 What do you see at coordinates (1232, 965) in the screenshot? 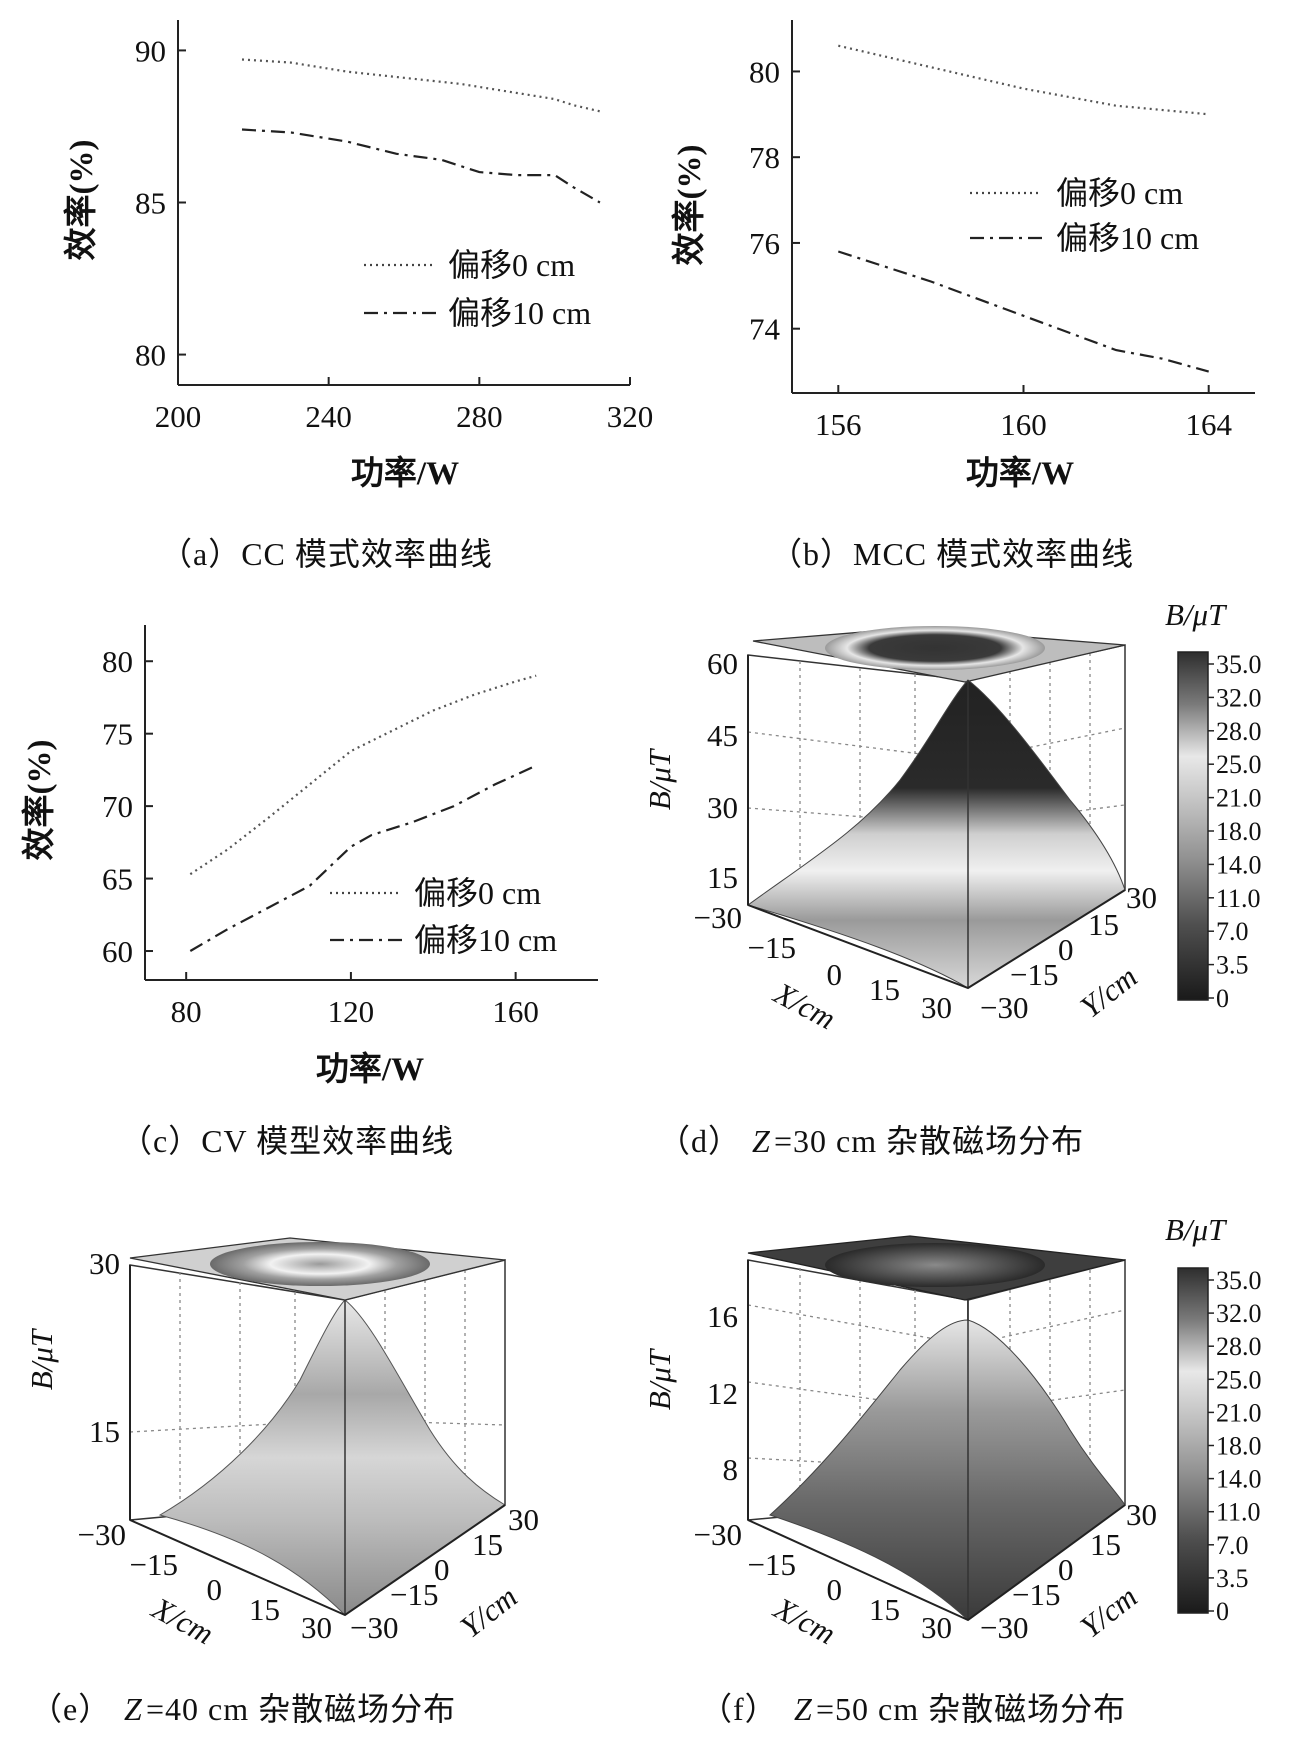
I see `chart-d-colorbar-label: 3.5` at bounding box center [1232, 965].